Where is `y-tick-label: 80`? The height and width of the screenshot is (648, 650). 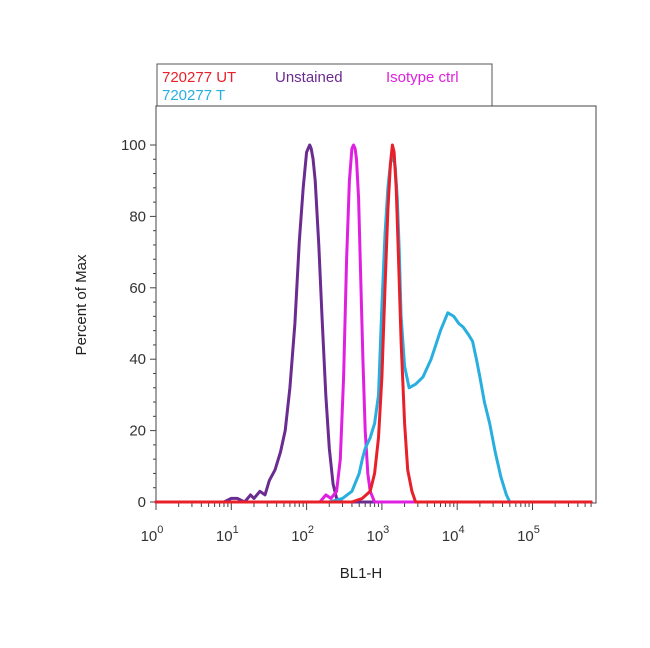 y-tick-label: 80 is located at coordinates (137, 216).